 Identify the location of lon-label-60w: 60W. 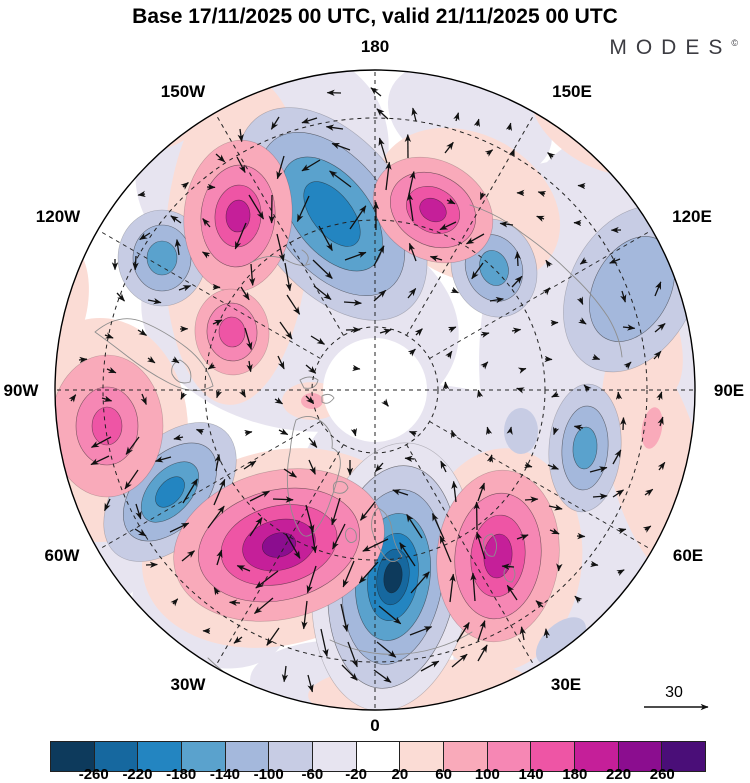
(63, 555).